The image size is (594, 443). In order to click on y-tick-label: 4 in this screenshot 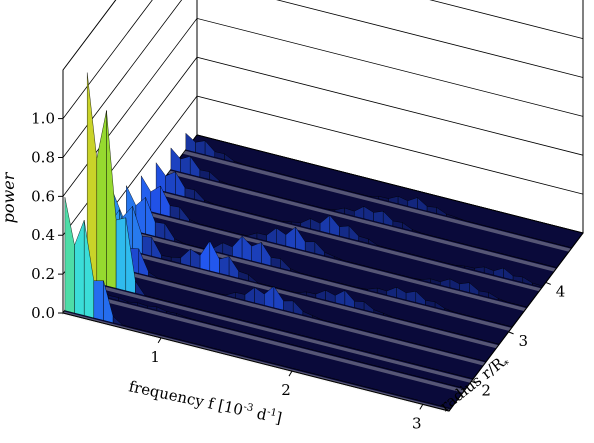, I will do `click(561, 291)`.